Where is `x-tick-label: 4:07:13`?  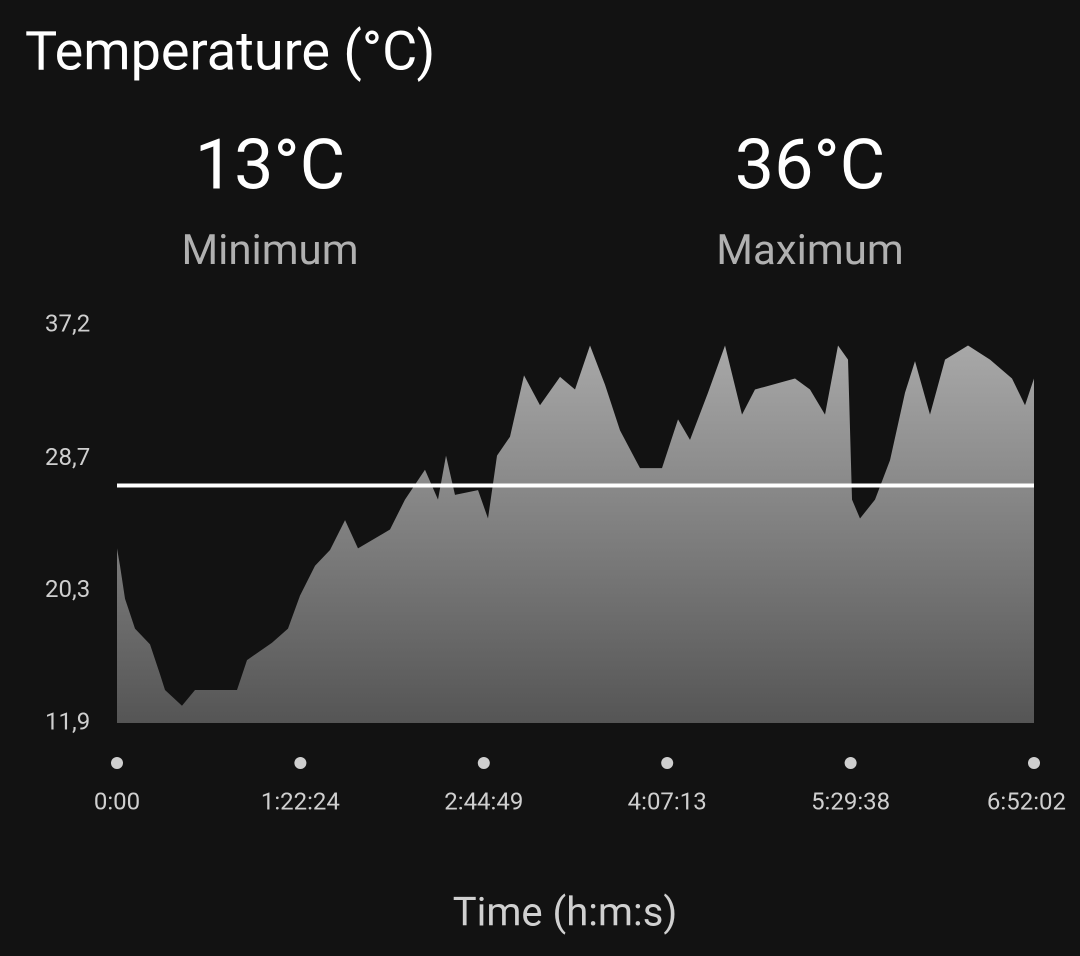
x-tick-label: 4:07:13 is located at coordinates (667, 801).